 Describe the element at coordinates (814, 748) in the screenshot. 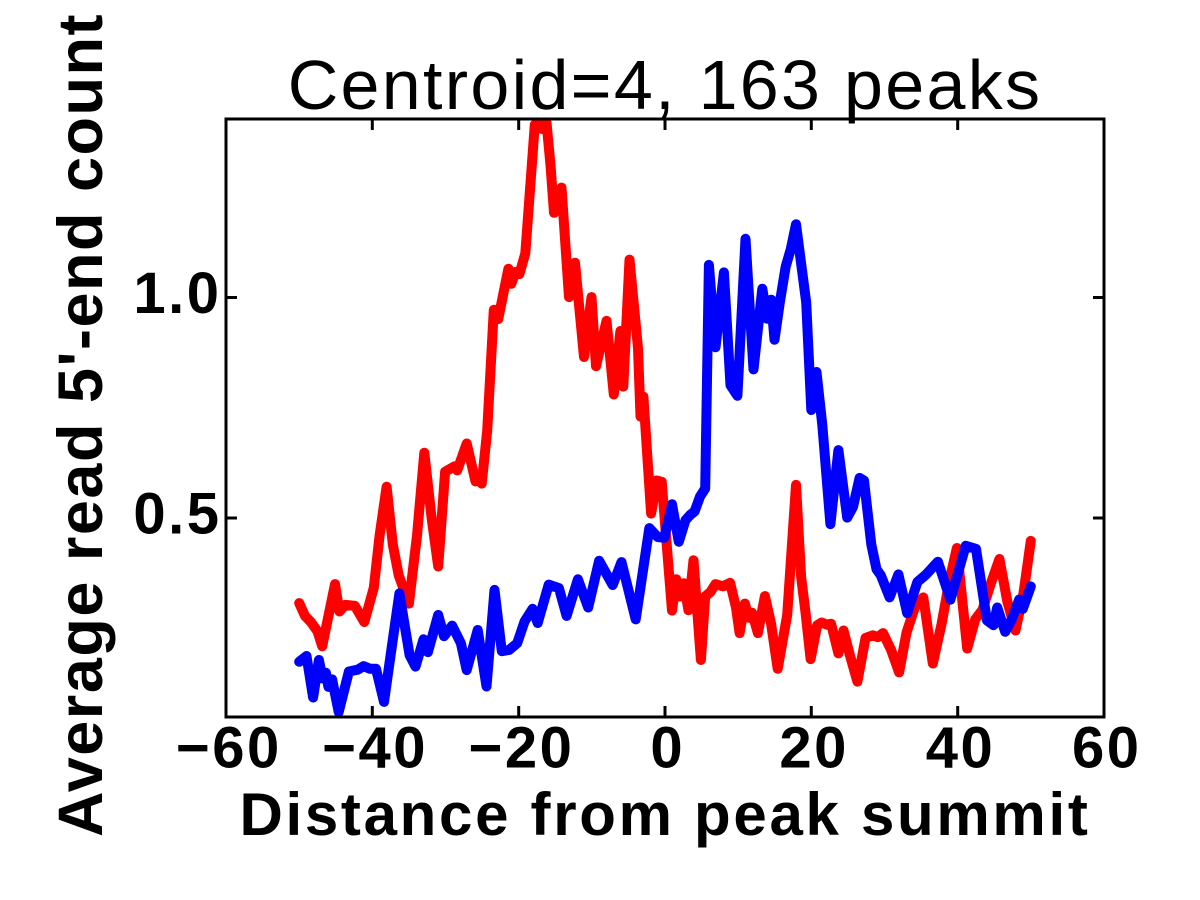

I see `svg-text: 20` at that location.